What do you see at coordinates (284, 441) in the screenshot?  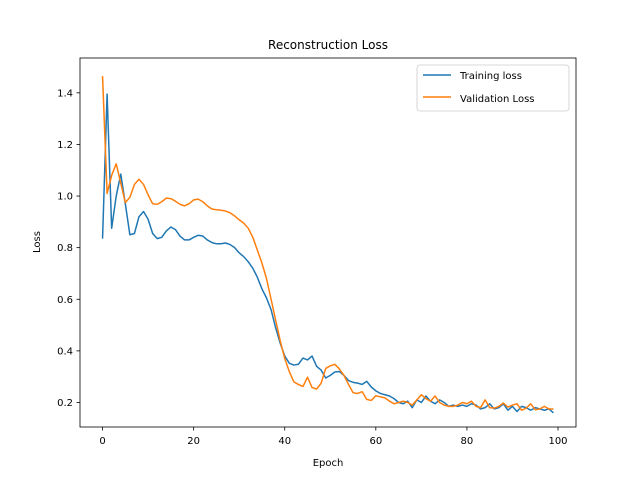 I see `x-tick-label: 40` at bounding box center [284, 441].